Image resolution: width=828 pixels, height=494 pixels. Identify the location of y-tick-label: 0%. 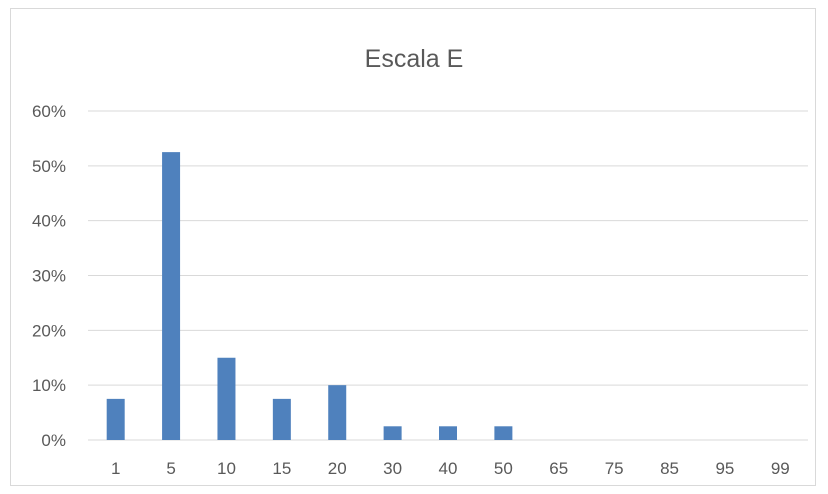
(53, 440).